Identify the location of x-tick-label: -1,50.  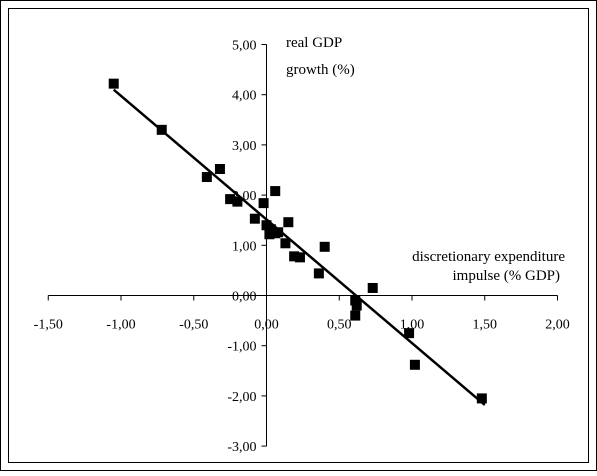
(48, 325).